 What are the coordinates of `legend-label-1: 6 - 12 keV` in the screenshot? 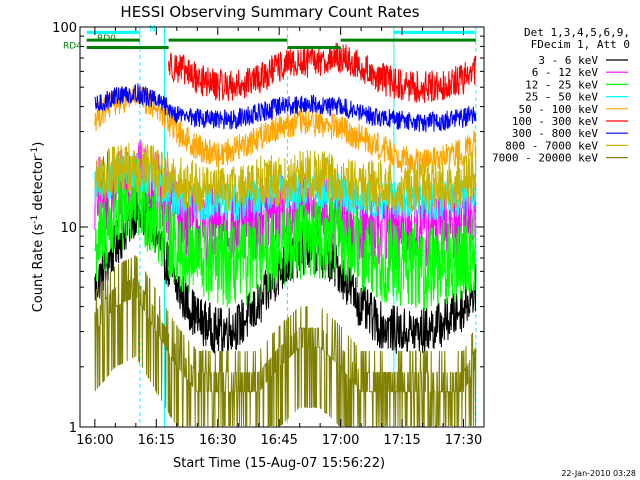 It's located at (565, 72).